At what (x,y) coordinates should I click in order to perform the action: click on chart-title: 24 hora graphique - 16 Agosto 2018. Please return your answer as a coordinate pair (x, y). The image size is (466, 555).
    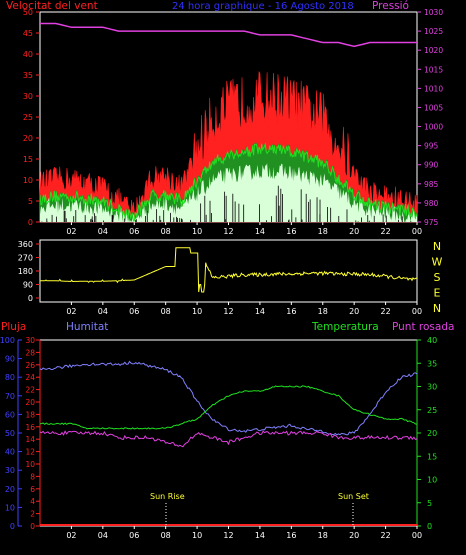
    Looking at the image, I should click on (263, 6).